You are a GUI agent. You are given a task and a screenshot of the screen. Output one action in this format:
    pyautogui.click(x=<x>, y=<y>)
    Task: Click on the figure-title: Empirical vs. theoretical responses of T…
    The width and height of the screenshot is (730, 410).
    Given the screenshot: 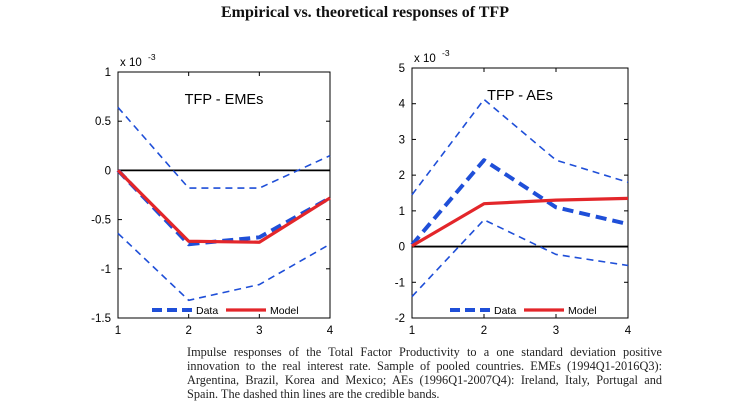 What is the action you would take?
    pyautogui.click(x=365, y=12)
    